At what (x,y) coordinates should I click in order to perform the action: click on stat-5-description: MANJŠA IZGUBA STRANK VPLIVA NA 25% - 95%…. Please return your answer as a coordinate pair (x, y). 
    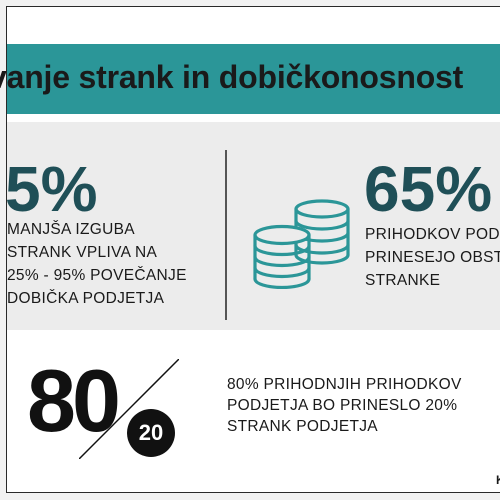
    Looking at the image, I should click on (97, 264).